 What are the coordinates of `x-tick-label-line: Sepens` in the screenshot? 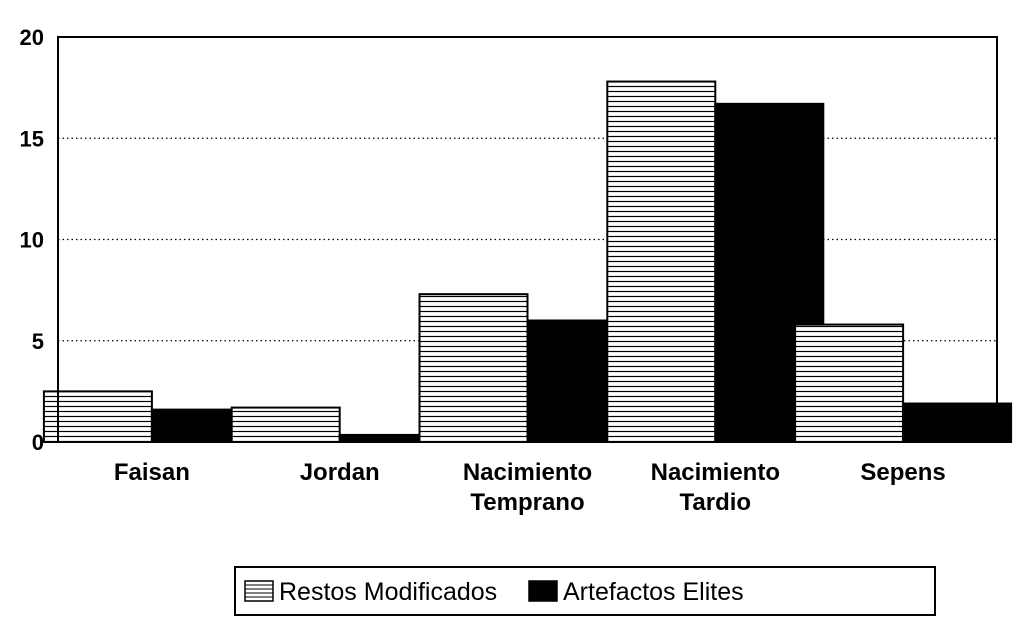 It's located at (902, 472).